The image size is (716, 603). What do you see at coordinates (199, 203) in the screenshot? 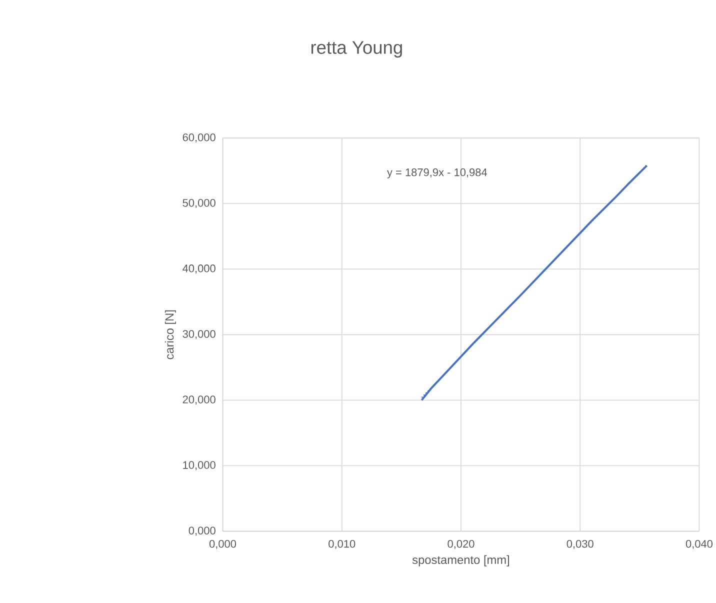
I see `y-tick-label: 50,000` at bounding box center [199, 203].